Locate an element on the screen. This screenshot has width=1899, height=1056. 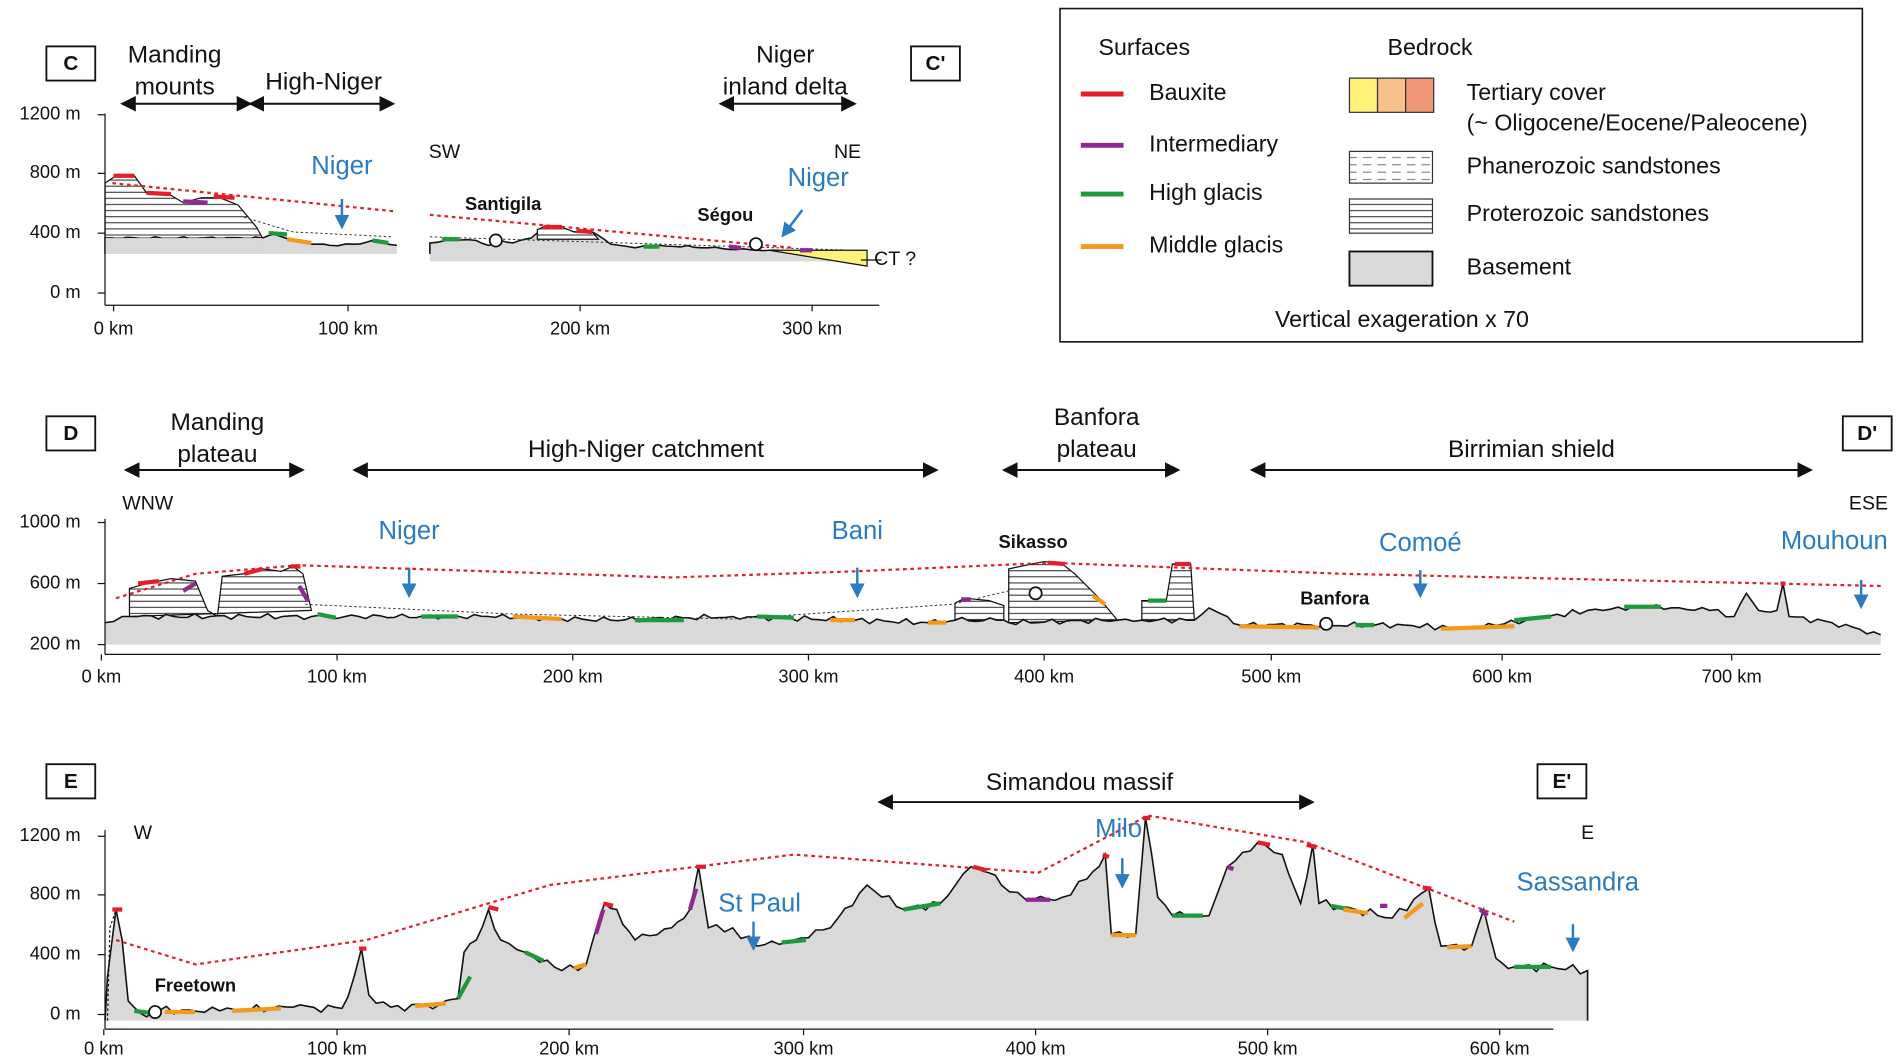
place-label: Ségou is located at coordinates (725, 214).